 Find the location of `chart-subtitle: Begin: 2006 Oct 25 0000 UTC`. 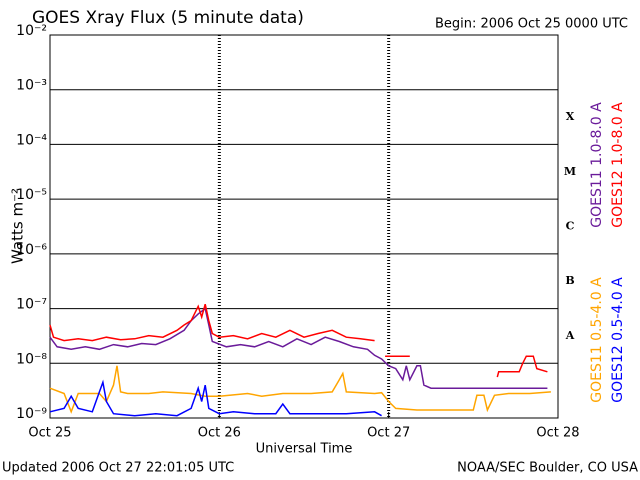

chart-subtitle: Begin: 2006 Oct 25 0000 UTC is located at coordinates (531, 24).